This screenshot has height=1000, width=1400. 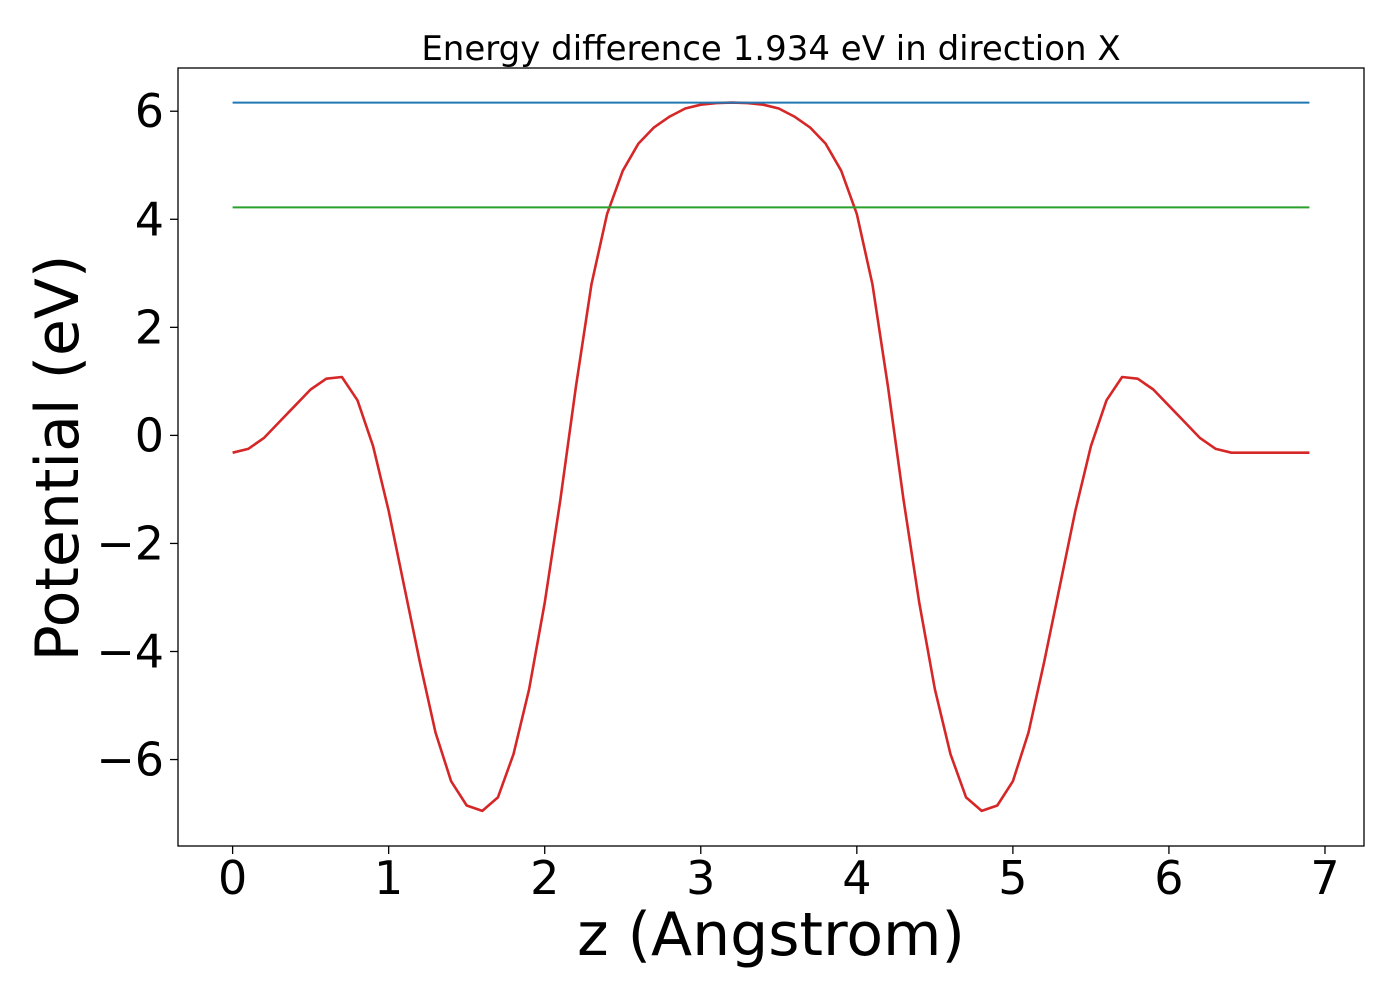 What do you see at coordinates (700, 878) in the screenshot?
I see `x-tick-label: 3` at bounding box center [700, 878].